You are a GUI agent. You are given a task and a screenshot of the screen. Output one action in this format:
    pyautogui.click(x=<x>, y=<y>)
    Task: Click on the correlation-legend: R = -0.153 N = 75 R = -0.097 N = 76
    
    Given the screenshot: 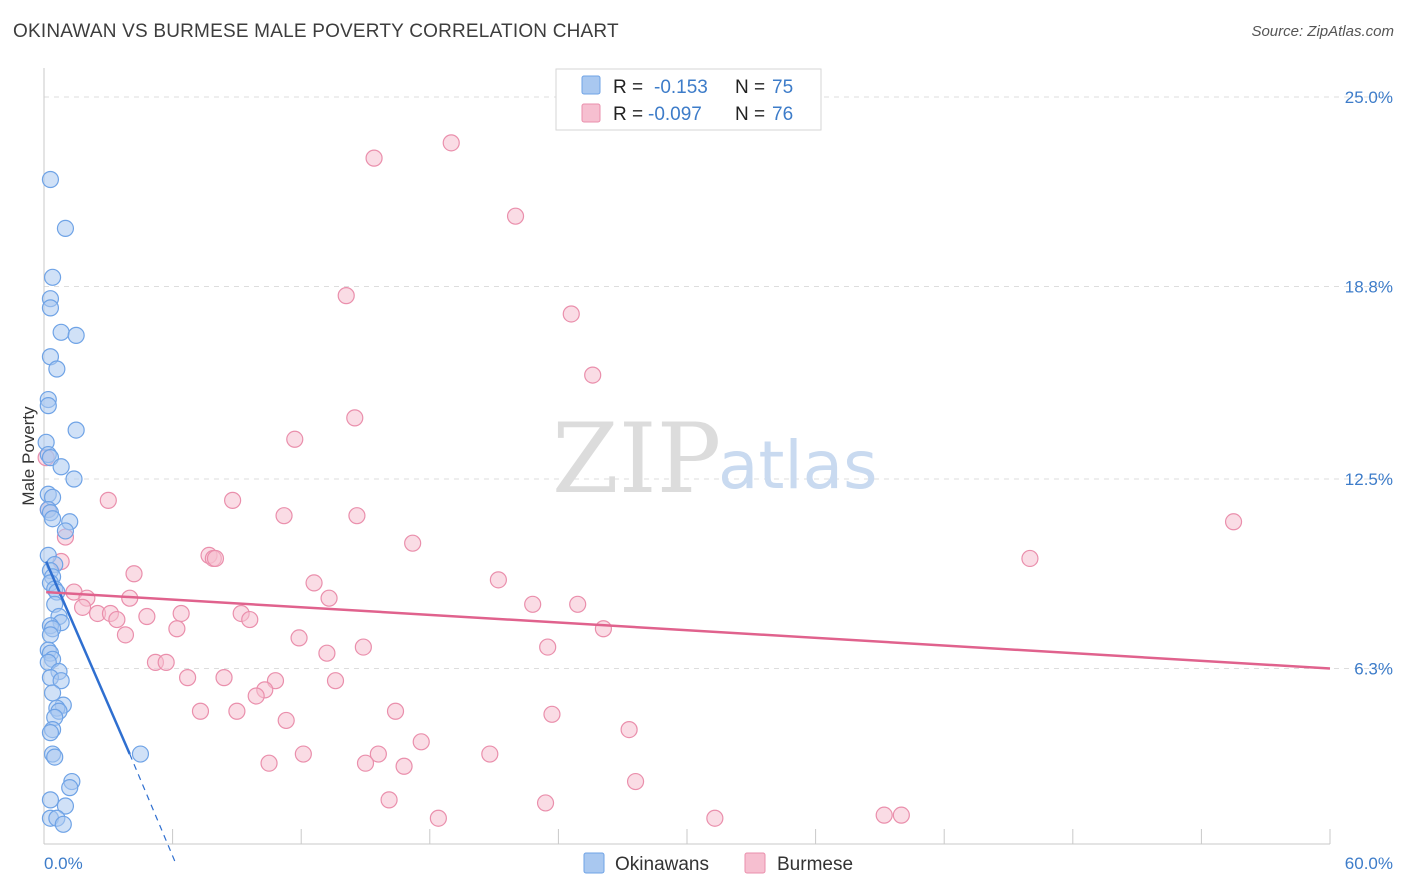 What is the action you would take?
    pyautogui.click(x=688, y=99)
    